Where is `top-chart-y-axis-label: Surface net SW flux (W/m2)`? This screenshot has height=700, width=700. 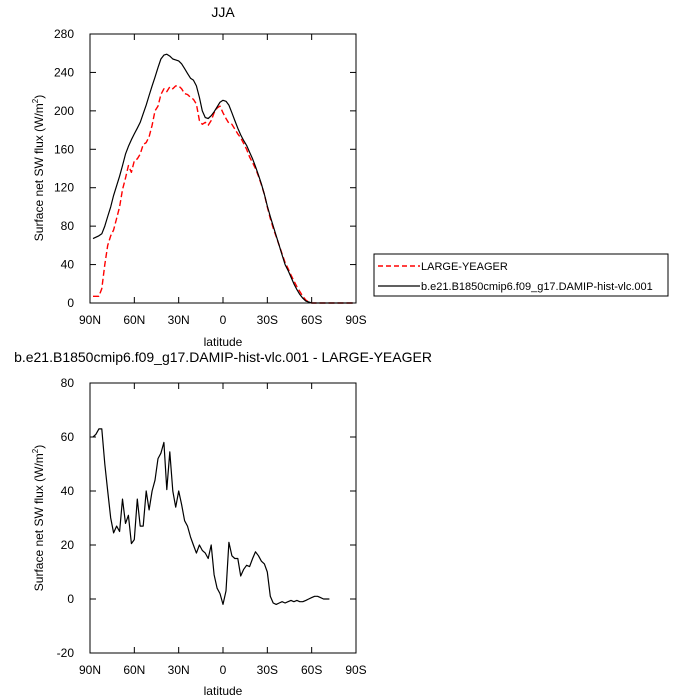 top-chart-y-axis-label: Surface net SW flux (W/m2) is located at coordinates (38, 168).